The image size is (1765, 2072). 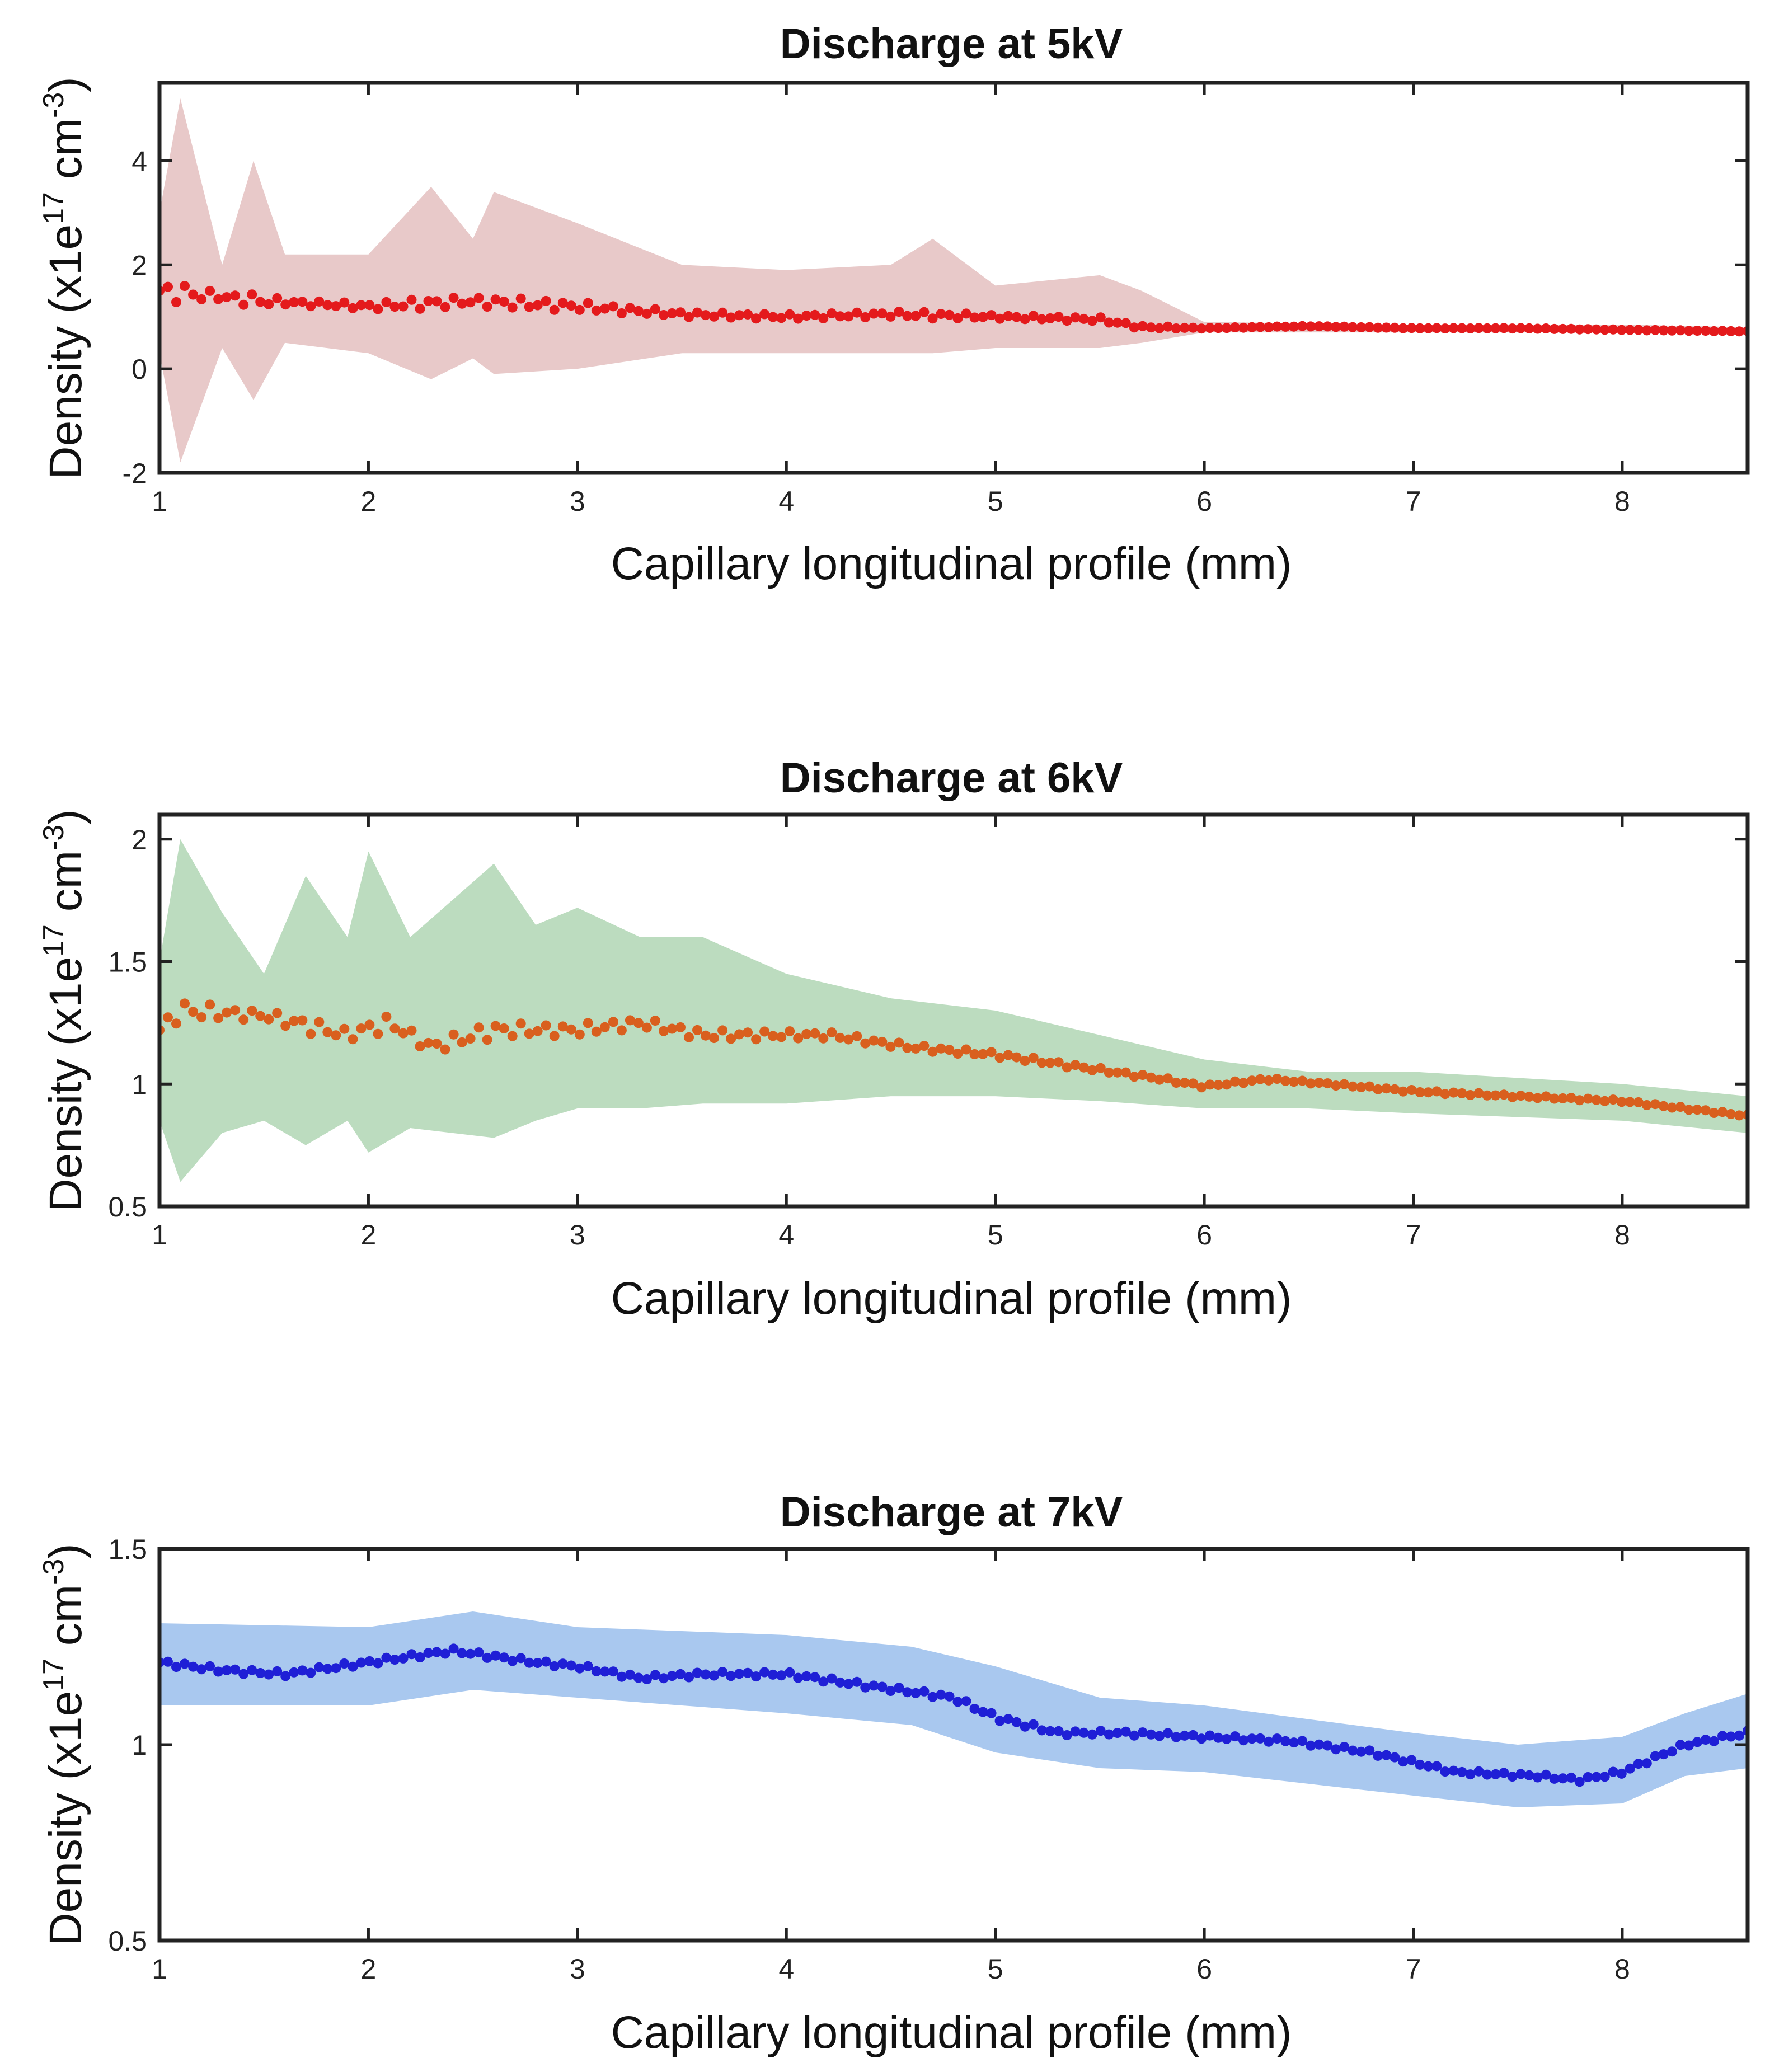 I want to click on x-tick-label: 7, so click(x=1414, y=1969).